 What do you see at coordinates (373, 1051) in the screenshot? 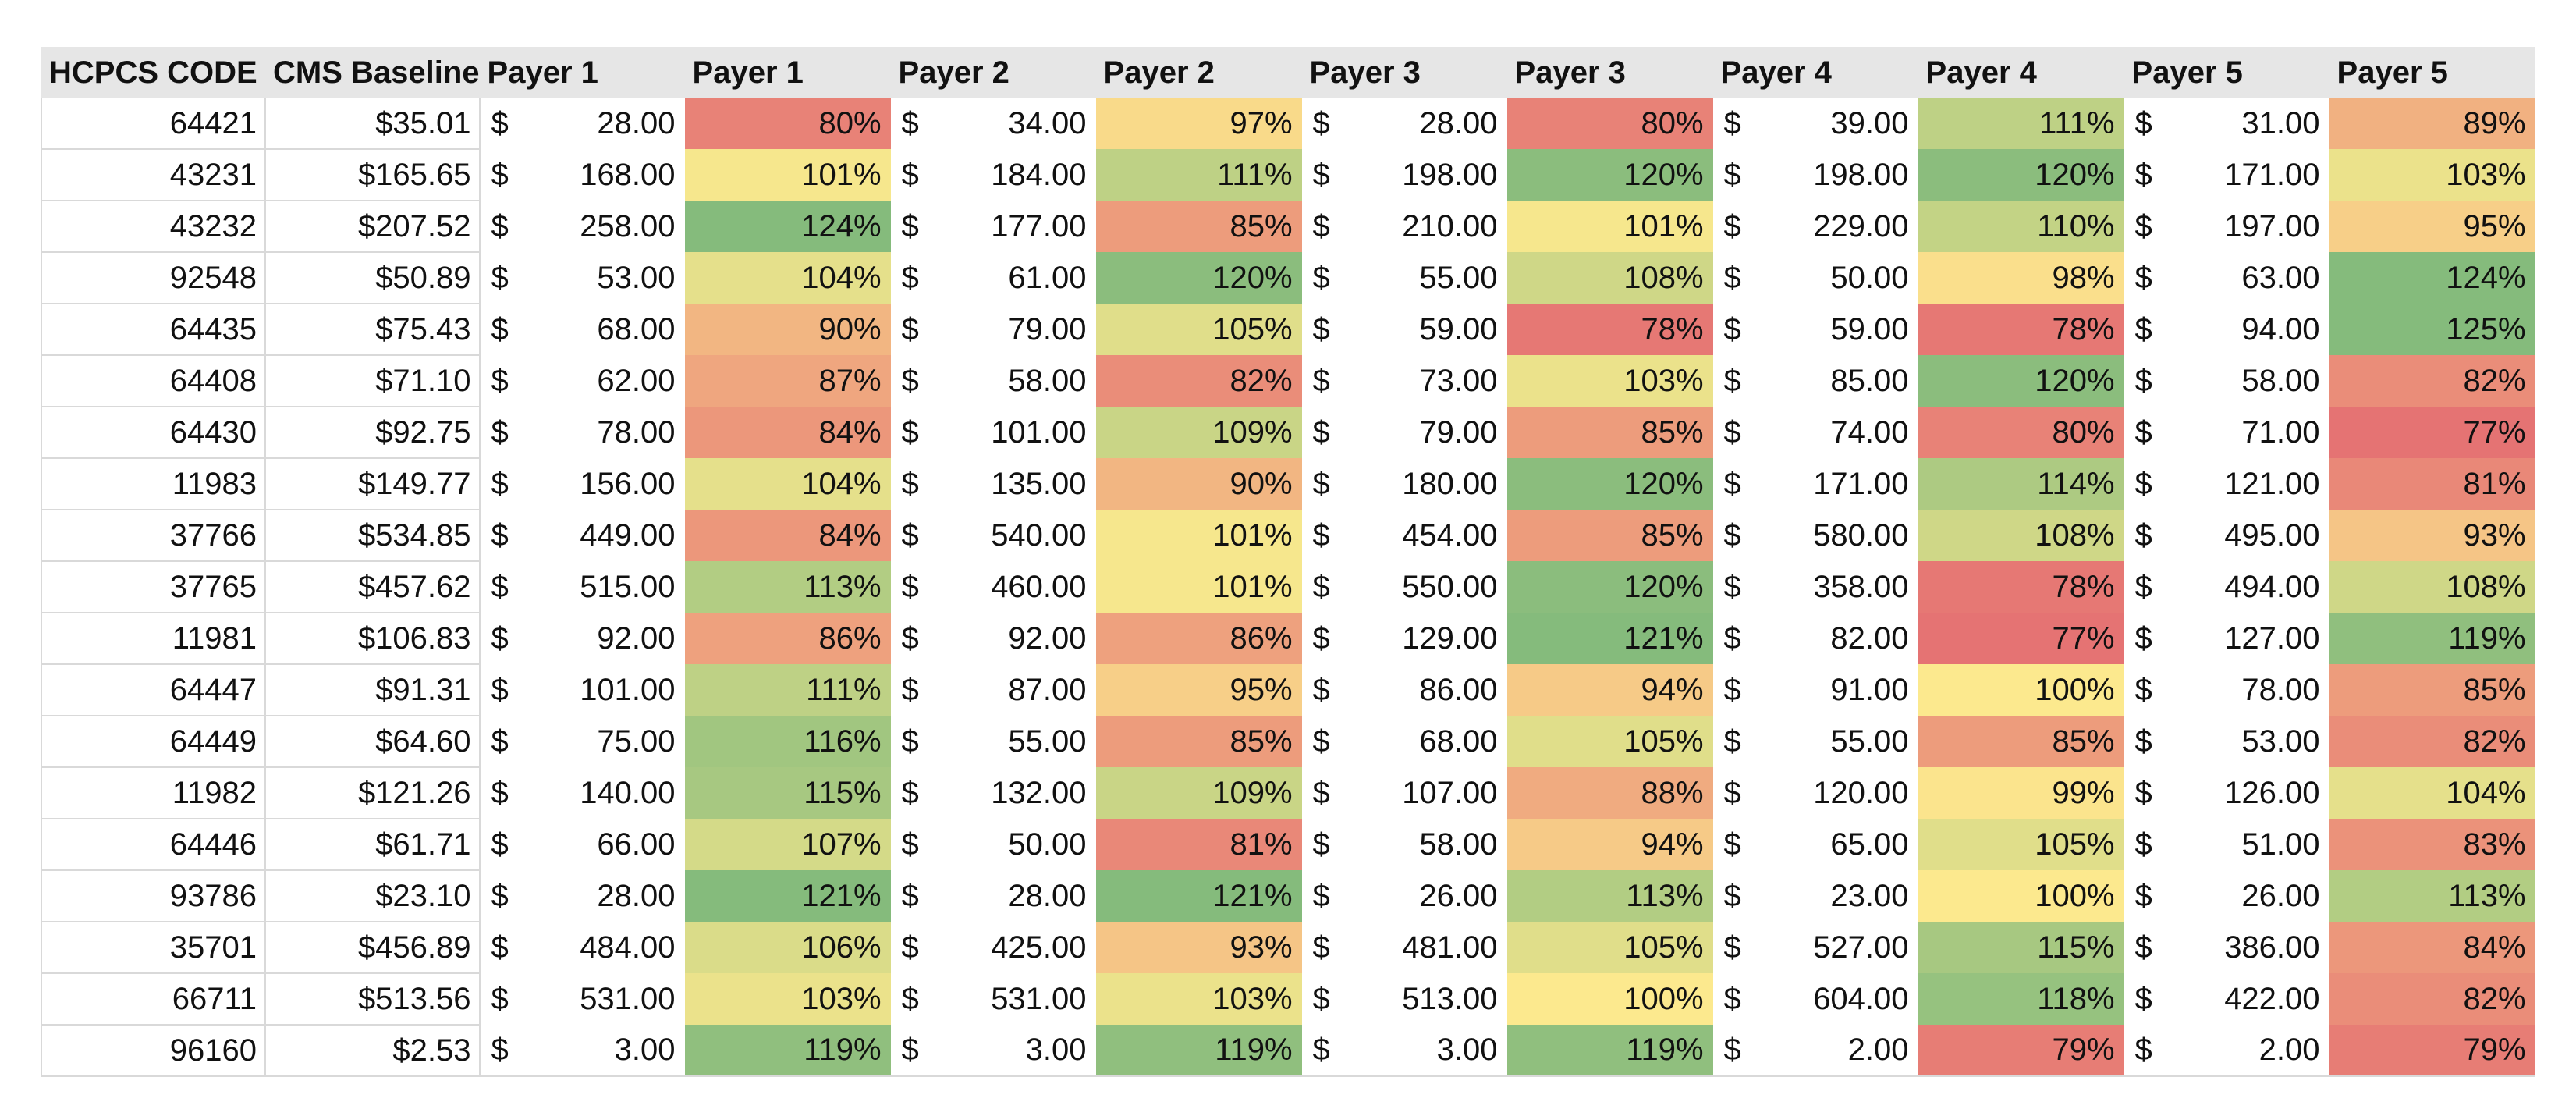
I see `cms-baseline-cell: $2.53` at bounding box center [373, 1051].